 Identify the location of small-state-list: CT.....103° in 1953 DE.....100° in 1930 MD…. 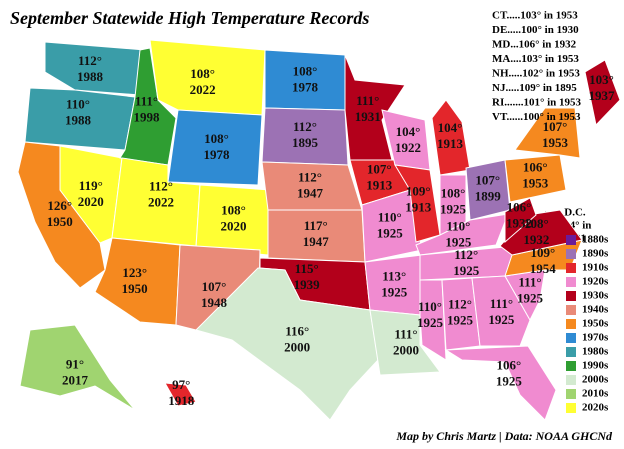
(537, 67).